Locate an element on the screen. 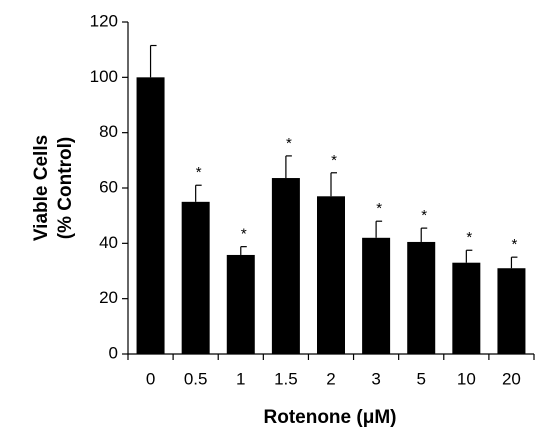 The width and height of the screenshot is (535, 437). x-tick-label: 1.5 is located at coordinates (286, 378).